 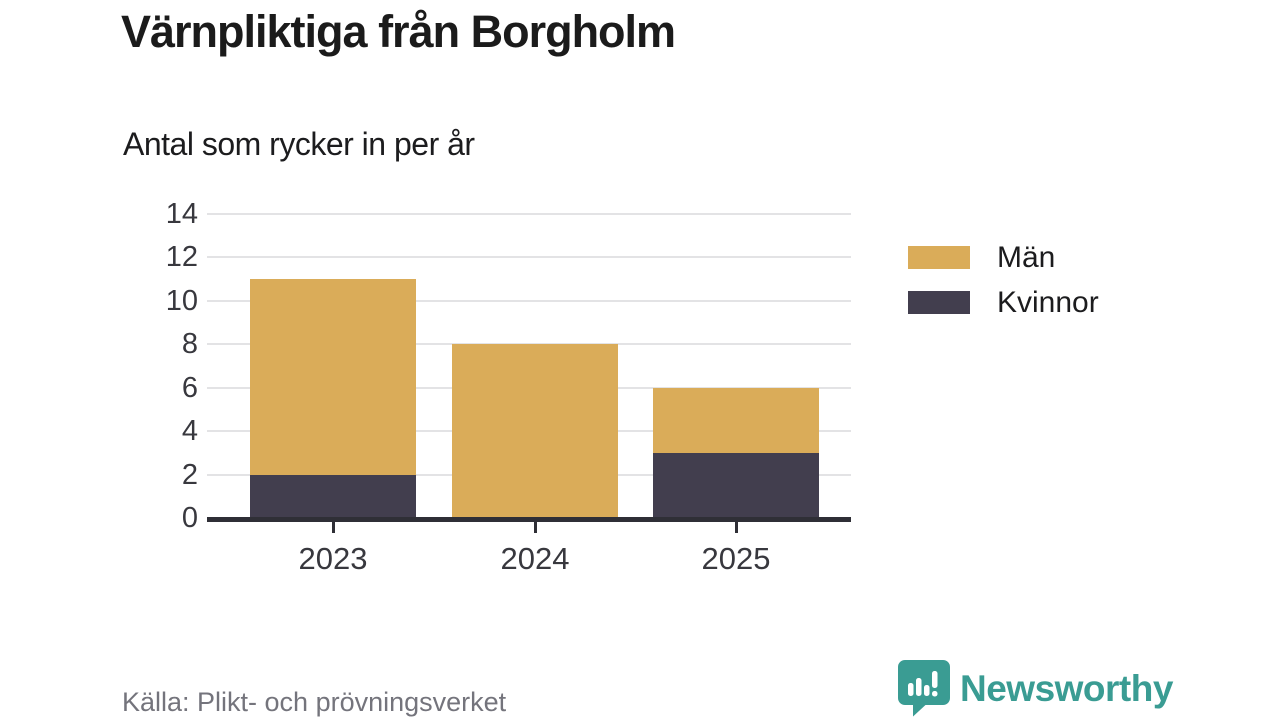 I want to click on x-axis-line, so click(x=529, y=519).